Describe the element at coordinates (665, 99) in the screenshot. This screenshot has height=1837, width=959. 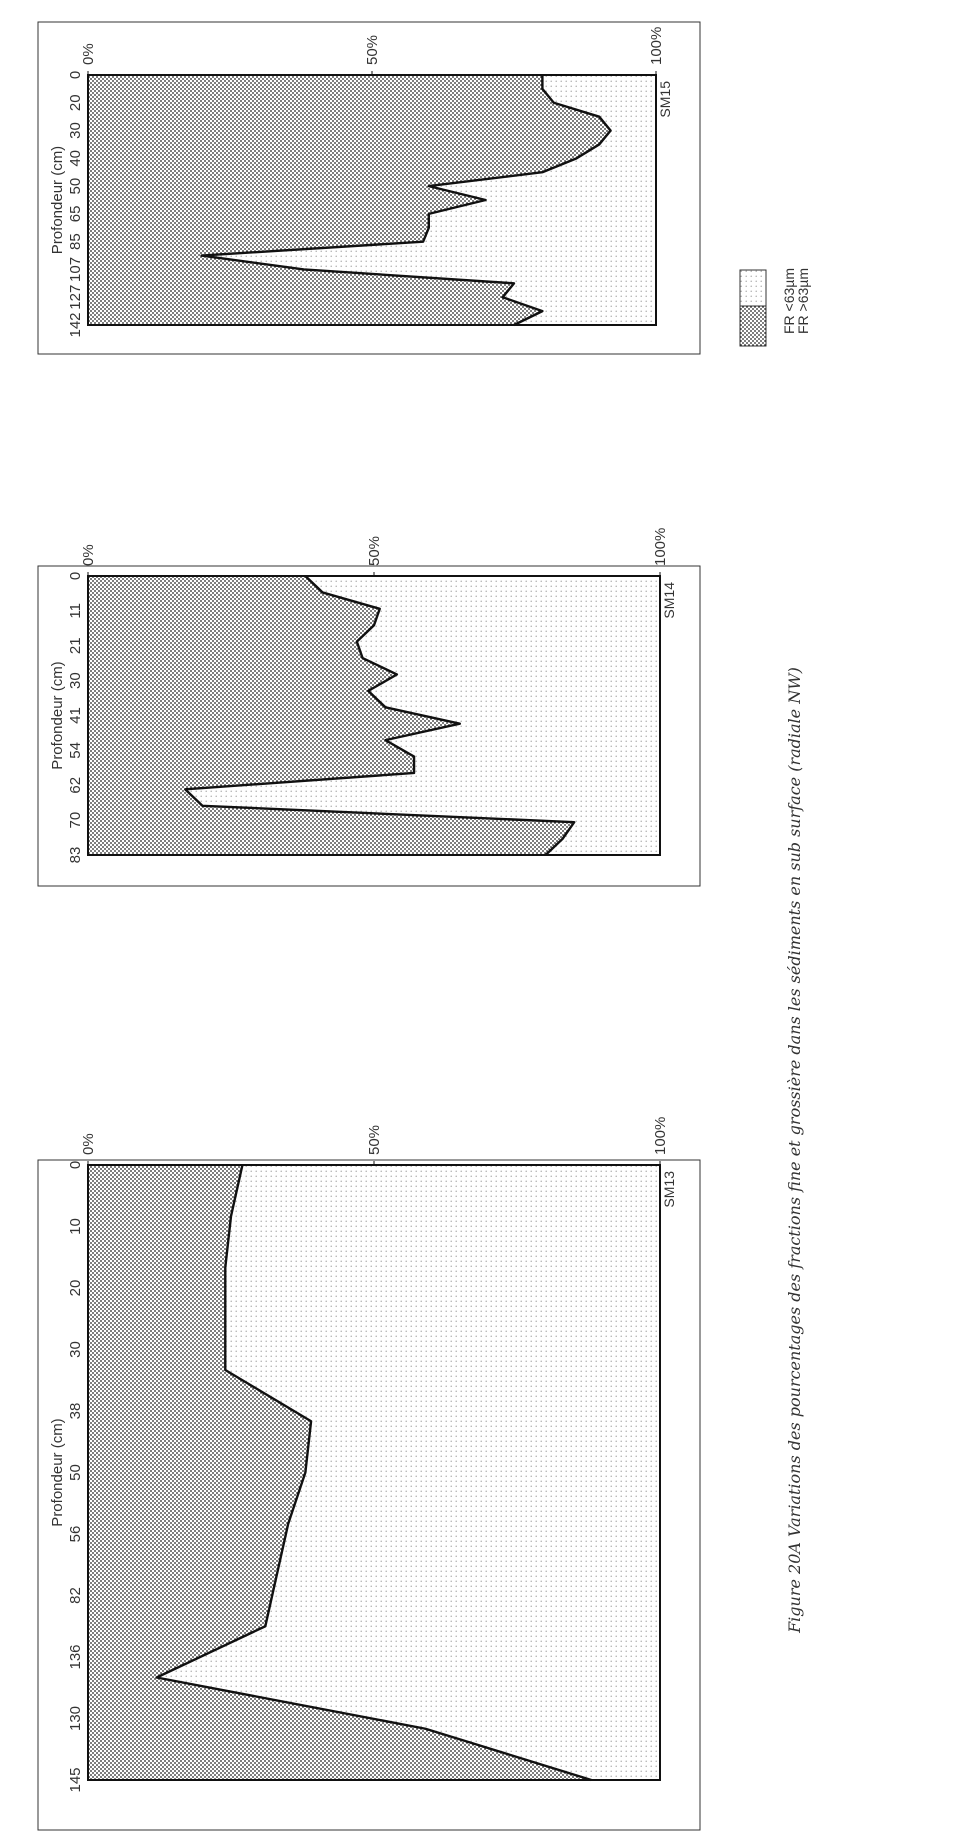
I see `series-label: SM15` at that location.